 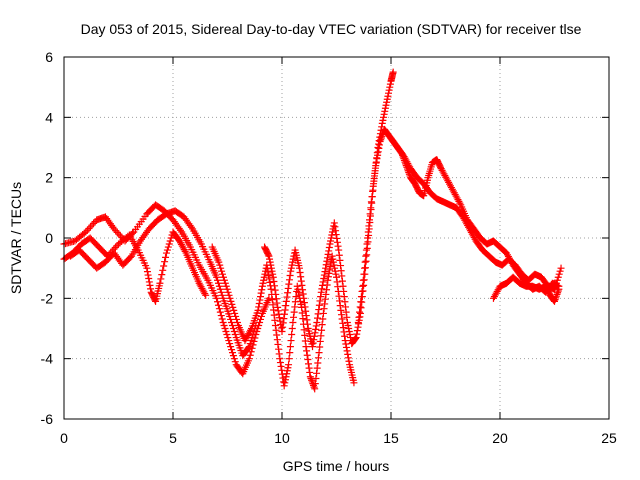 What do you see at coordinates (49, 117) in the screenshot?
I see `y-tick-label: 4` at bounding box center [49, 117].